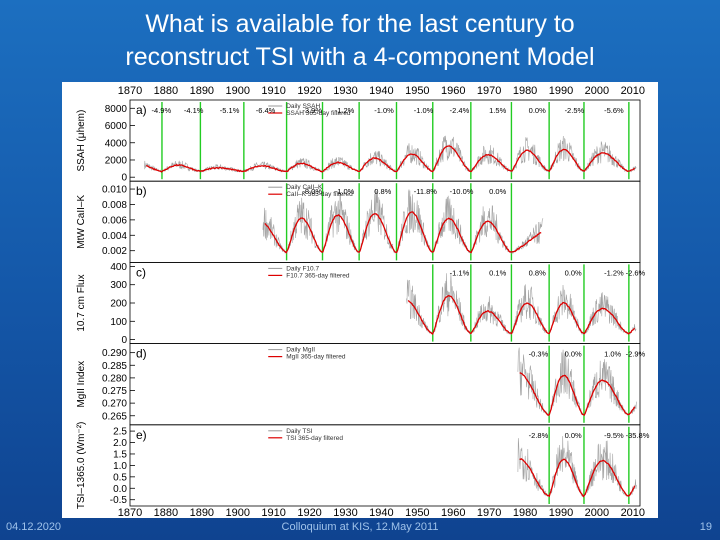  Describe the element at coordinates (705, 527) in the screenshot. I see `page-number: 19` at that location.